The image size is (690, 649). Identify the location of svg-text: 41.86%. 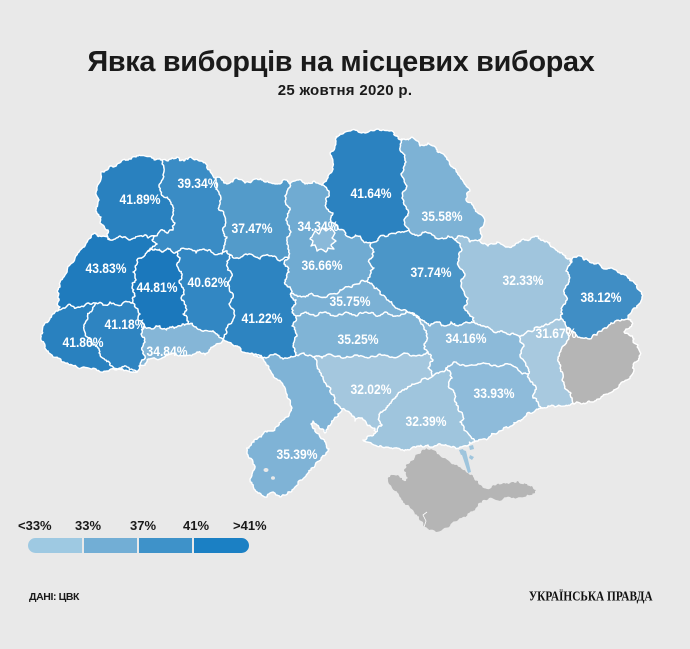
(83, 342).